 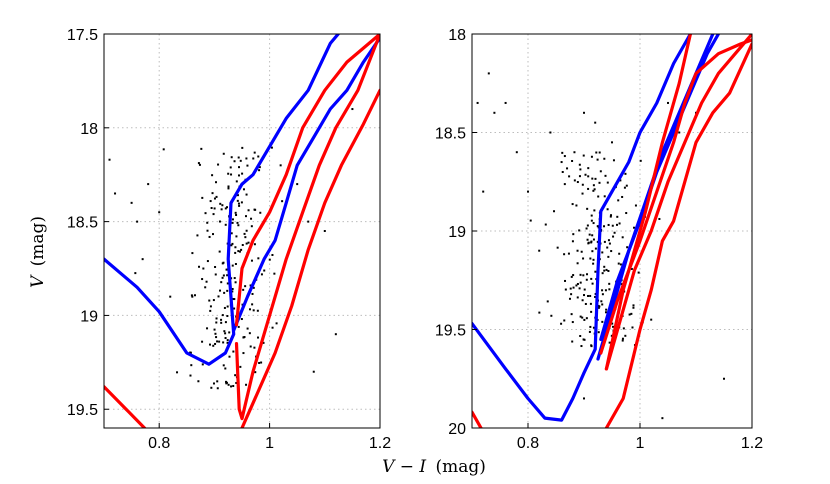 I want to click on y-tick-label: 19.5, so click(x=450, y=331).